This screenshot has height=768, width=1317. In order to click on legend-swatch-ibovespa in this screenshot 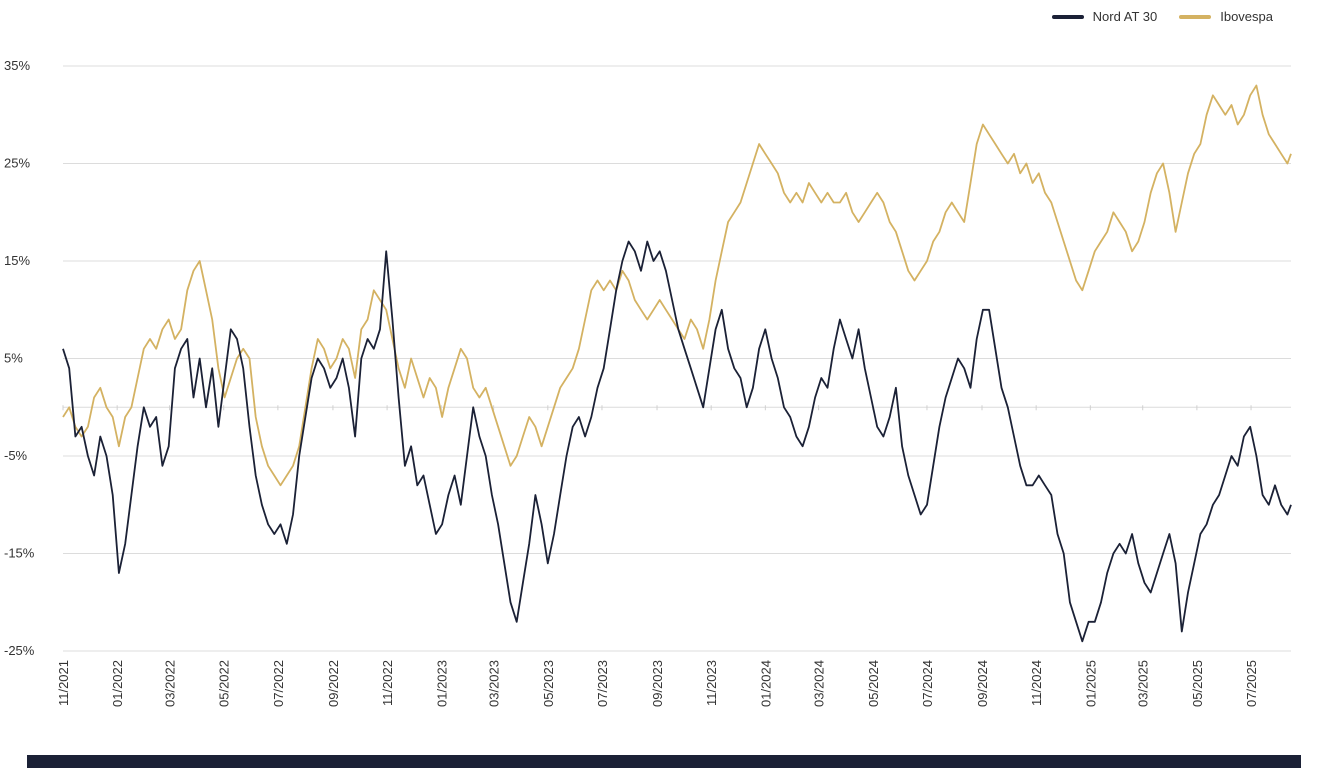, I will do `click(1195, 16)`.